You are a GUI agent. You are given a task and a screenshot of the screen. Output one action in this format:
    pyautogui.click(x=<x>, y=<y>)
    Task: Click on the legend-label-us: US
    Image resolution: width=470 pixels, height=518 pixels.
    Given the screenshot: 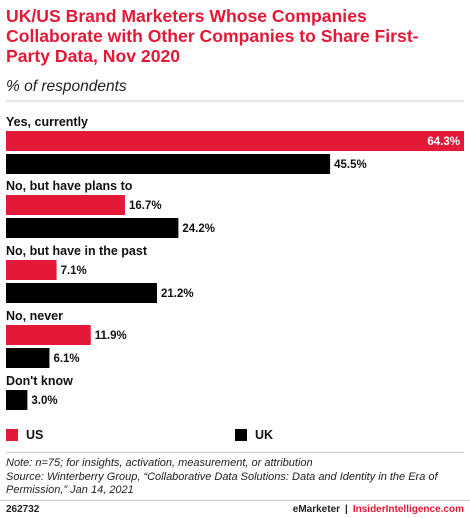 What is the action you would take?
    pyautogui.click(x=35, y=435)
    